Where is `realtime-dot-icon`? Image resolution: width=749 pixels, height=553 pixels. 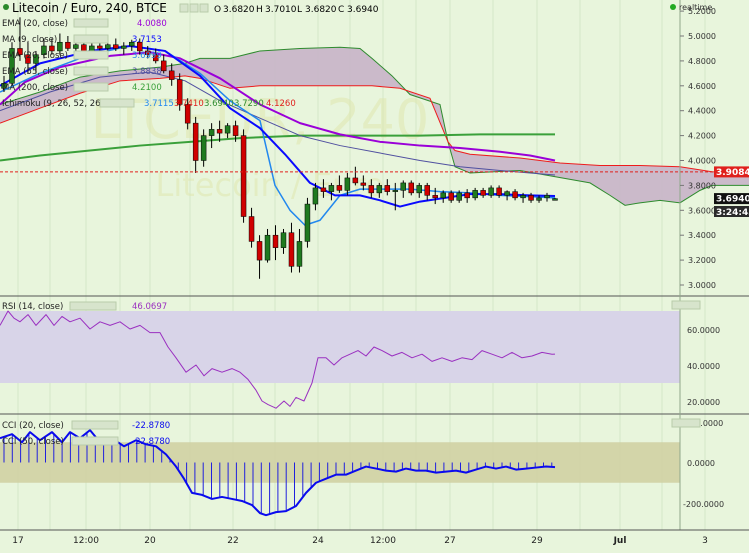 realtime-dot-icon is located at coordinates (673, 7).